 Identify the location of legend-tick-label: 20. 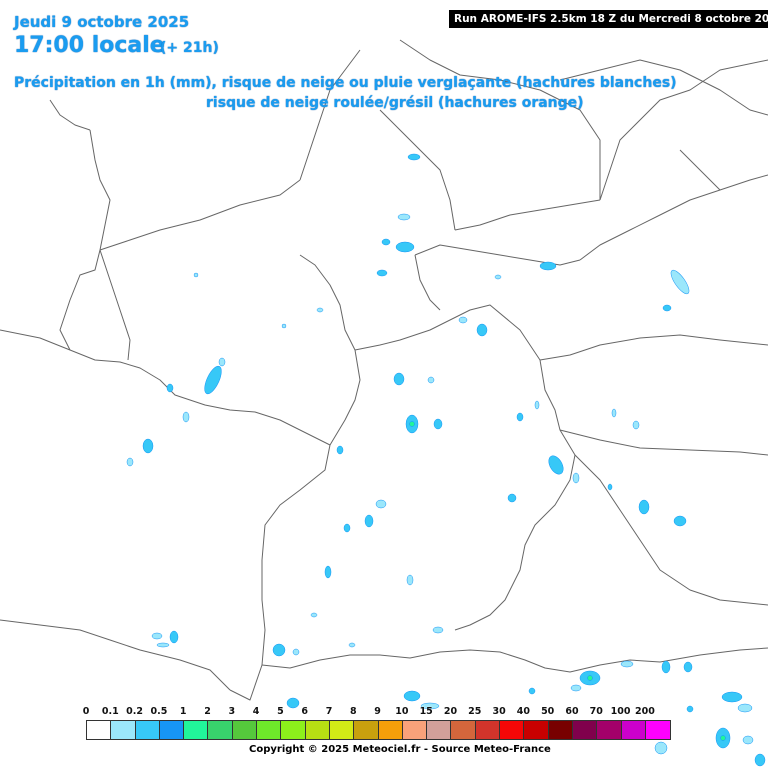
(450, 711).